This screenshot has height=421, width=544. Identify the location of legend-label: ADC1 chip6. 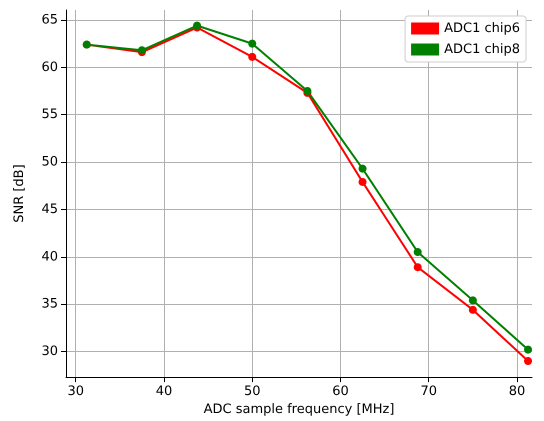
(482, 28).